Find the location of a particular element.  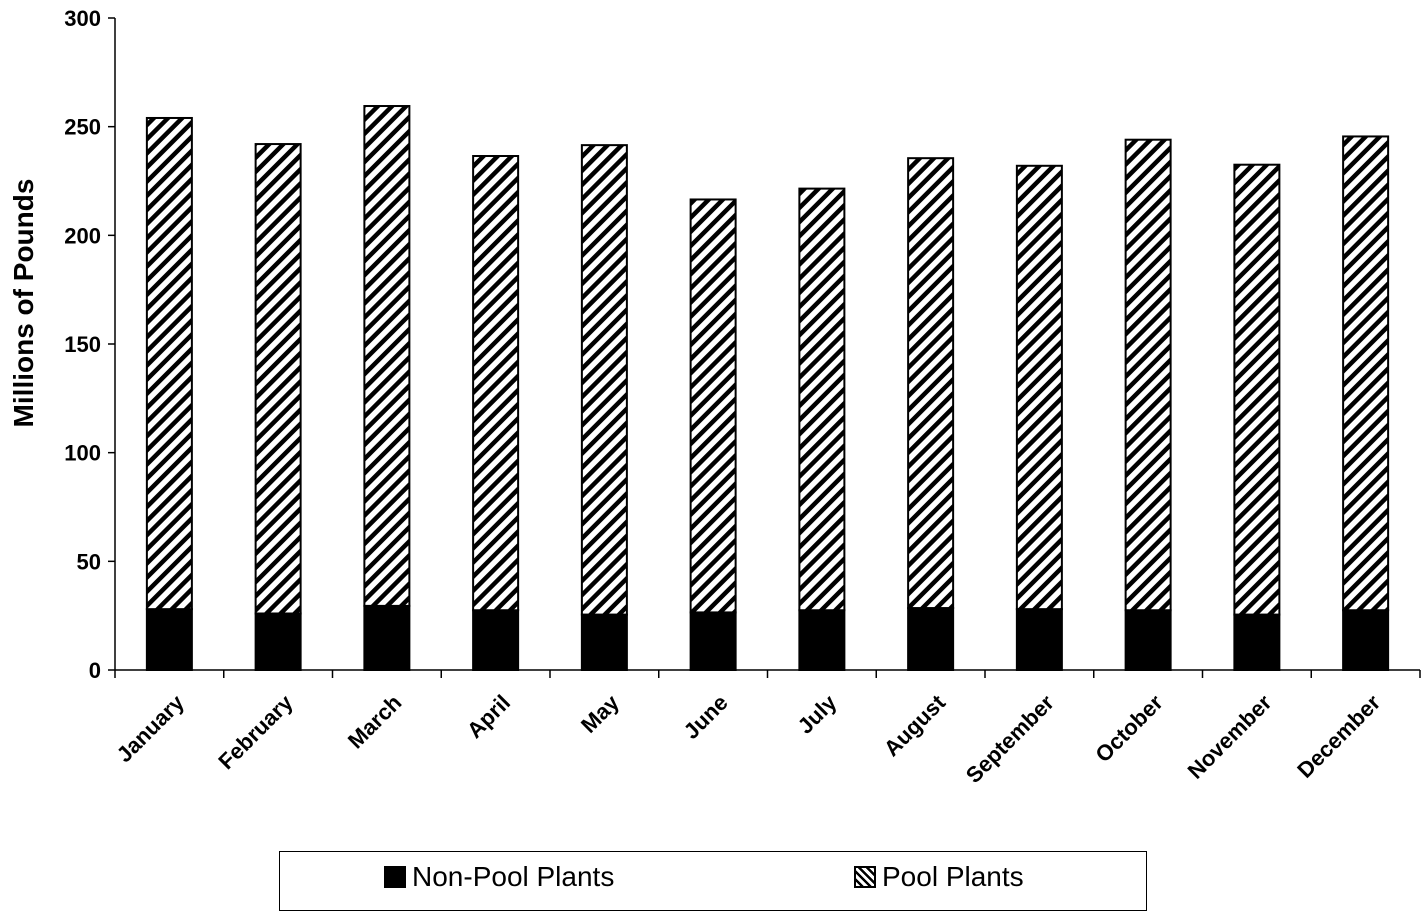

y-tick-label: 300 is located at coordinates (82, 18).